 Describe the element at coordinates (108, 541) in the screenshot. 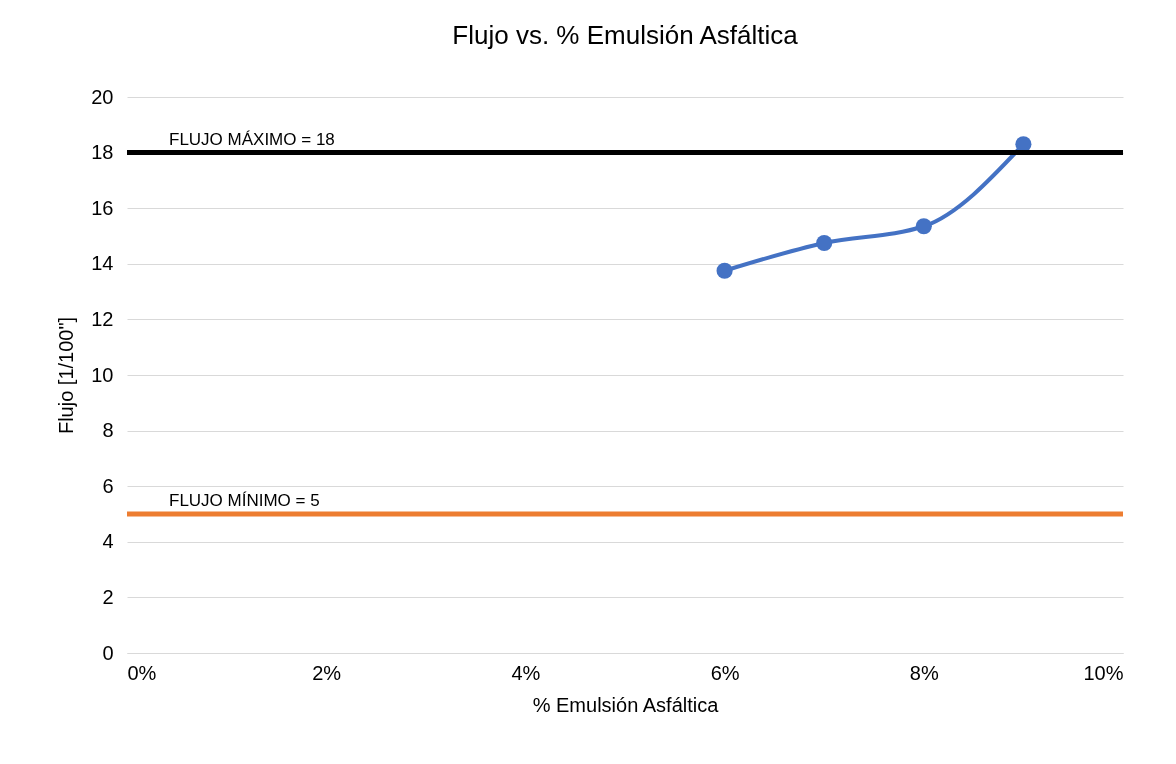

I see `y-tick-label: 4` at that location.